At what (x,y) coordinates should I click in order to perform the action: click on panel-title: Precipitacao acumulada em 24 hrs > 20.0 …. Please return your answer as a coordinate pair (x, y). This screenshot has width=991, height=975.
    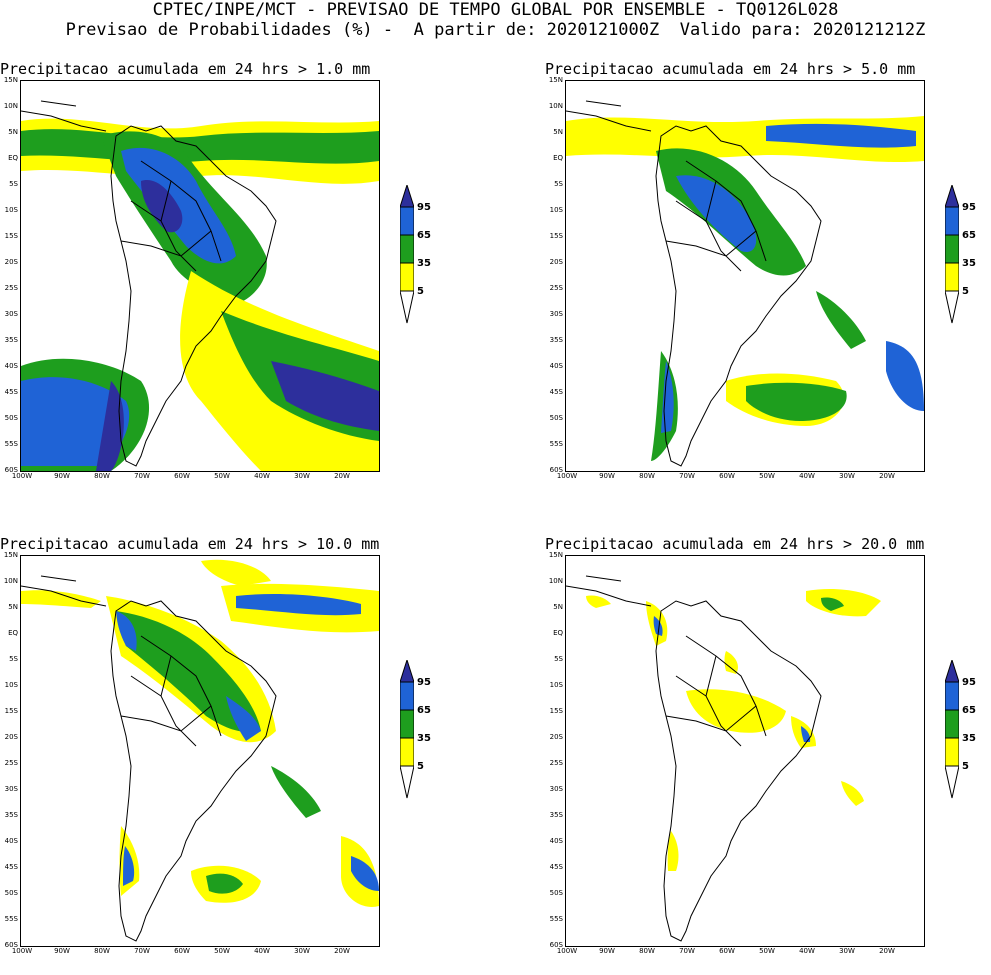
    Looking at the image, I should click on (735, 544).